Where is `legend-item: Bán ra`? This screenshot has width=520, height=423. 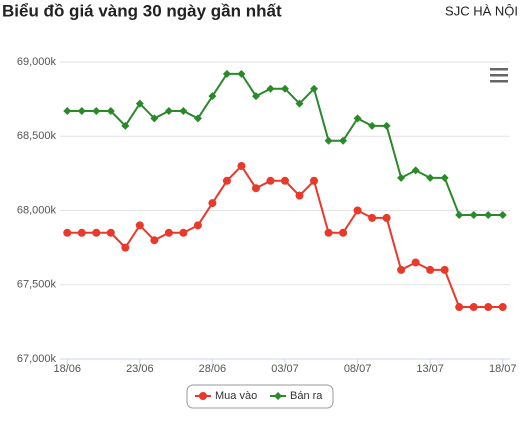 legend-item: Bán ra is located at coordinates (296, 396).